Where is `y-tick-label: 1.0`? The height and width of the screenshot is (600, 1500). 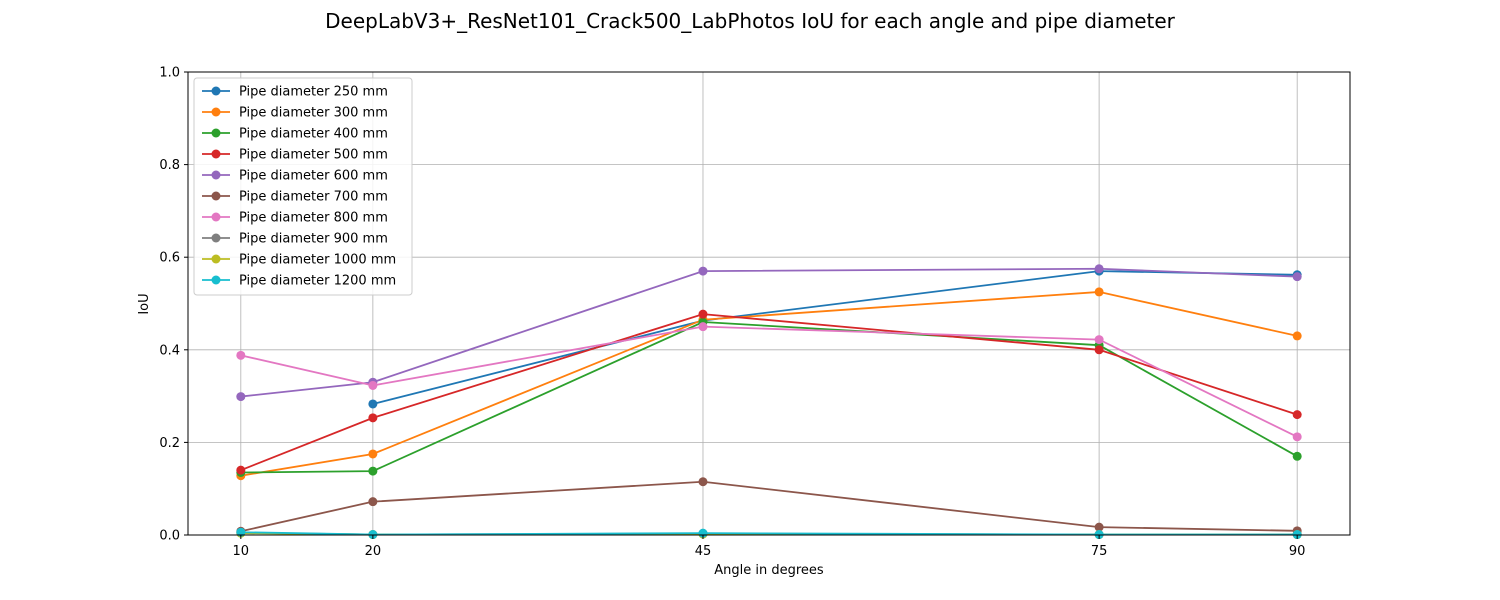 y-tick-label: 1.0 is located at coordinates (169, 73).